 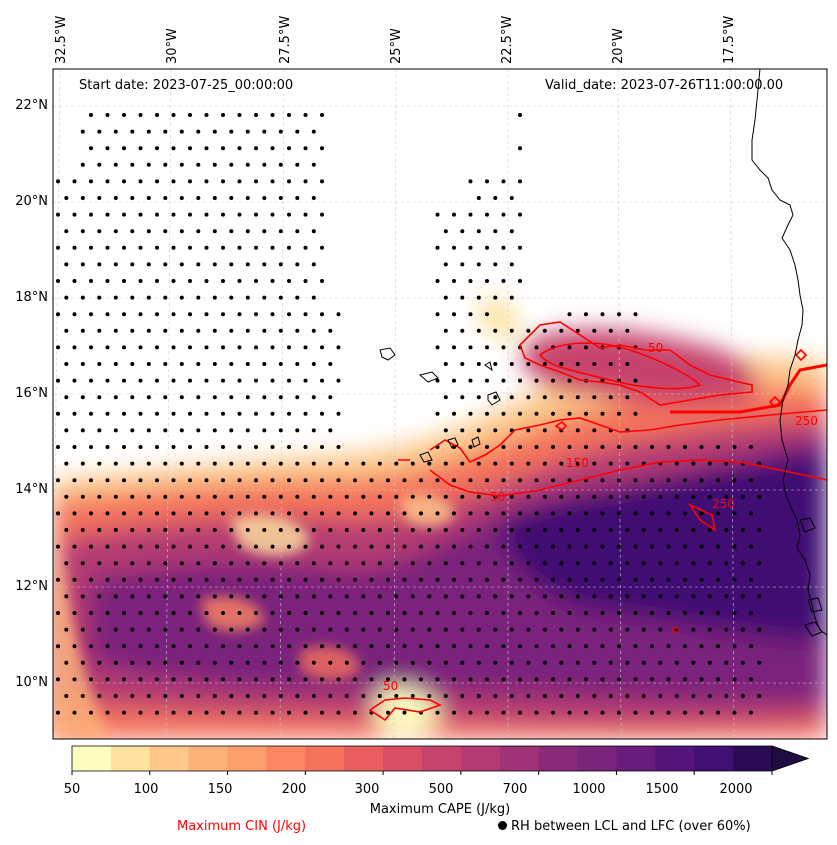 What do you see at coordinates (220, 789) in the screenshot?
I see `colorbar-tick: 150` at bounding box center [220, 789].